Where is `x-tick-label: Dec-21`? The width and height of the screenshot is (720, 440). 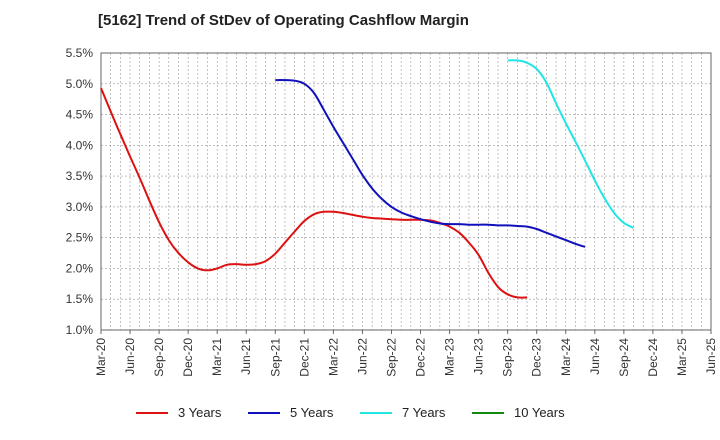
x-tick-label: Dec-21 is located at coordinates (304, 357).